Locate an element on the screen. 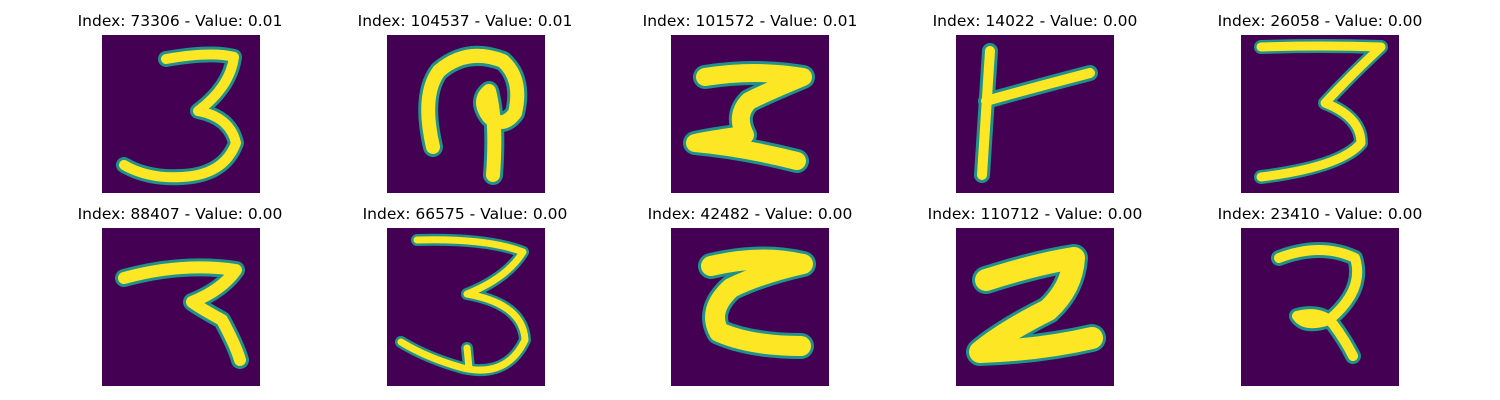 This screenshot has height=400, width=1500. panel: Index: 101572 - Value: 0.01 is located at coordinates (750, 103).